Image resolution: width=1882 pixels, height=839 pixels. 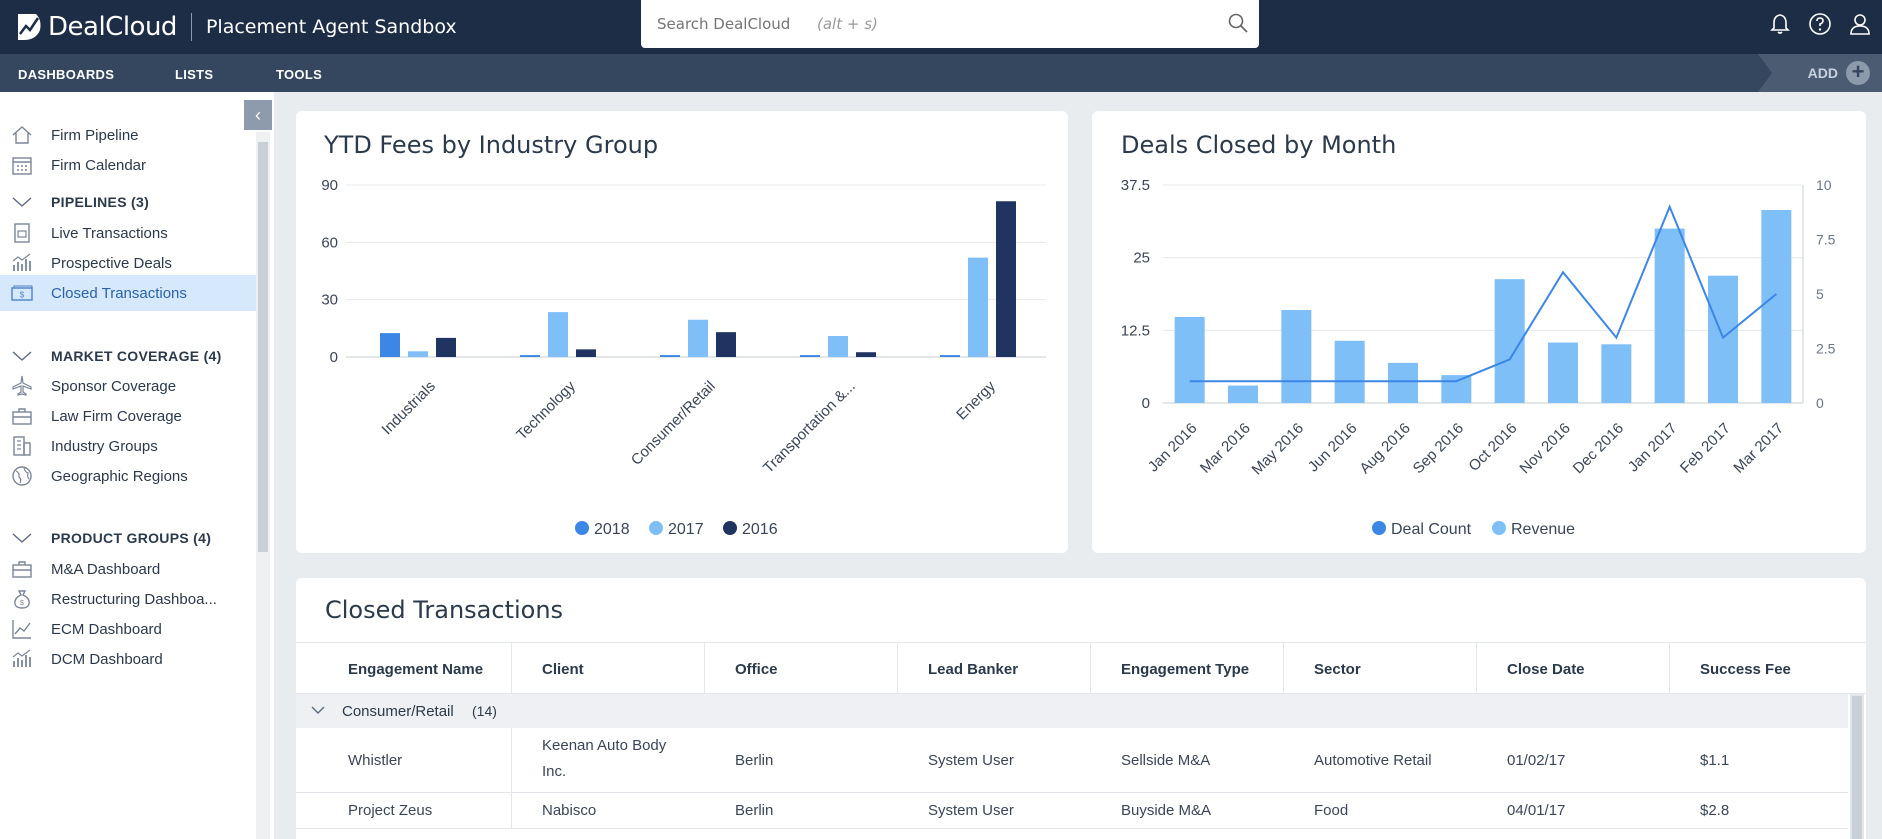 I want to click on search-icon, so click(x=1238, y=23).